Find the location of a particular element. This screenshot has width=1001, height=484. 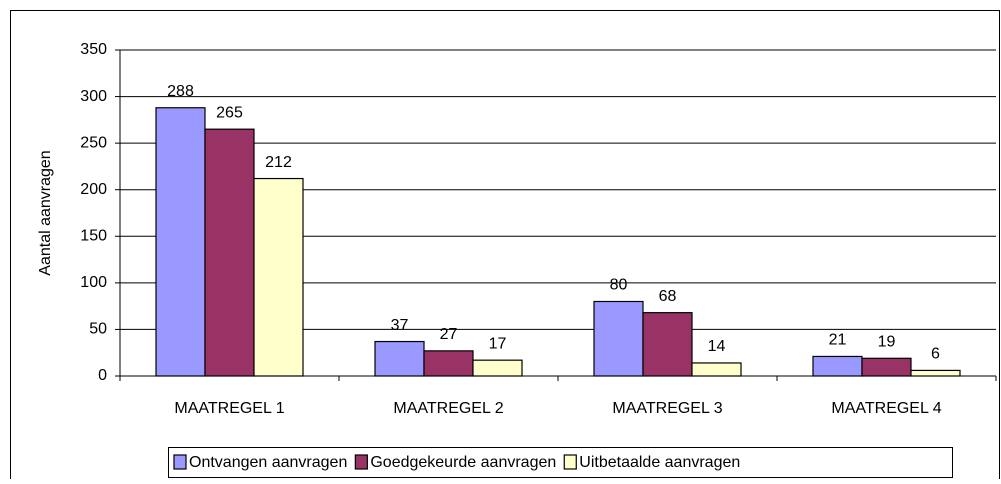

x-tick-label: MAATREGEL 1 is located at coordinates (229, 408).